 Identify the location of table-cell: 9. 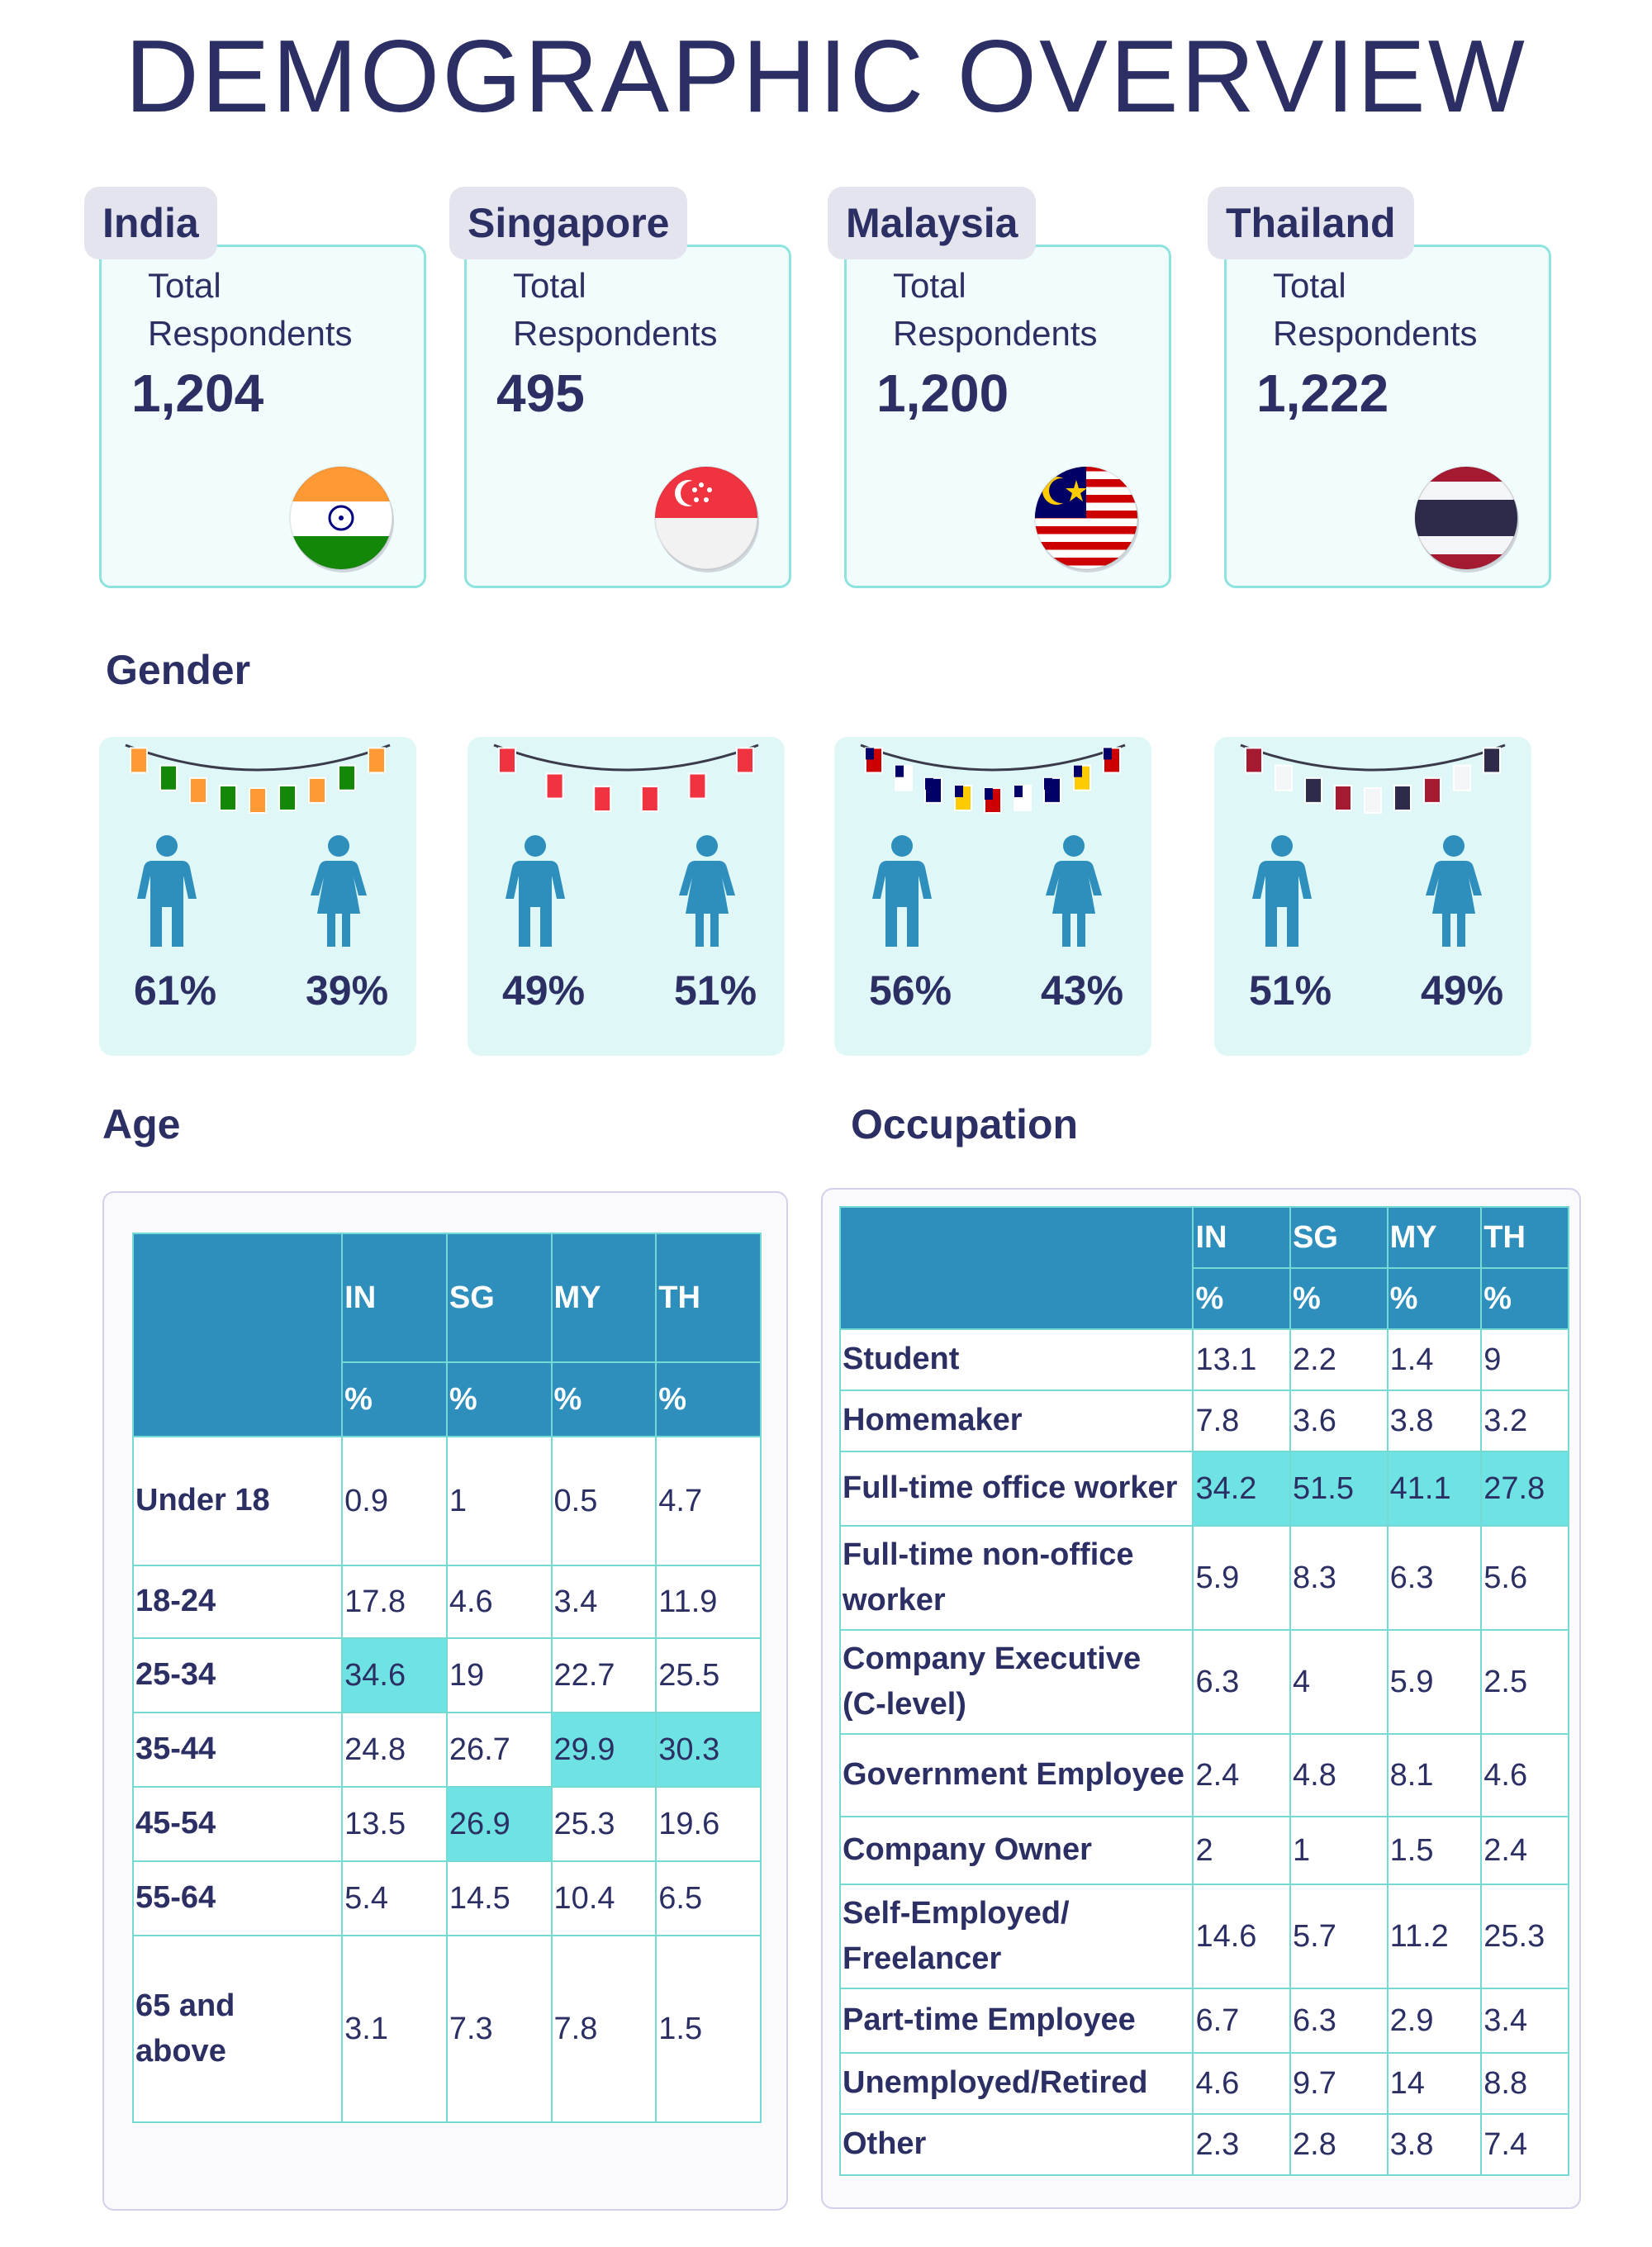
(1524, 1359).